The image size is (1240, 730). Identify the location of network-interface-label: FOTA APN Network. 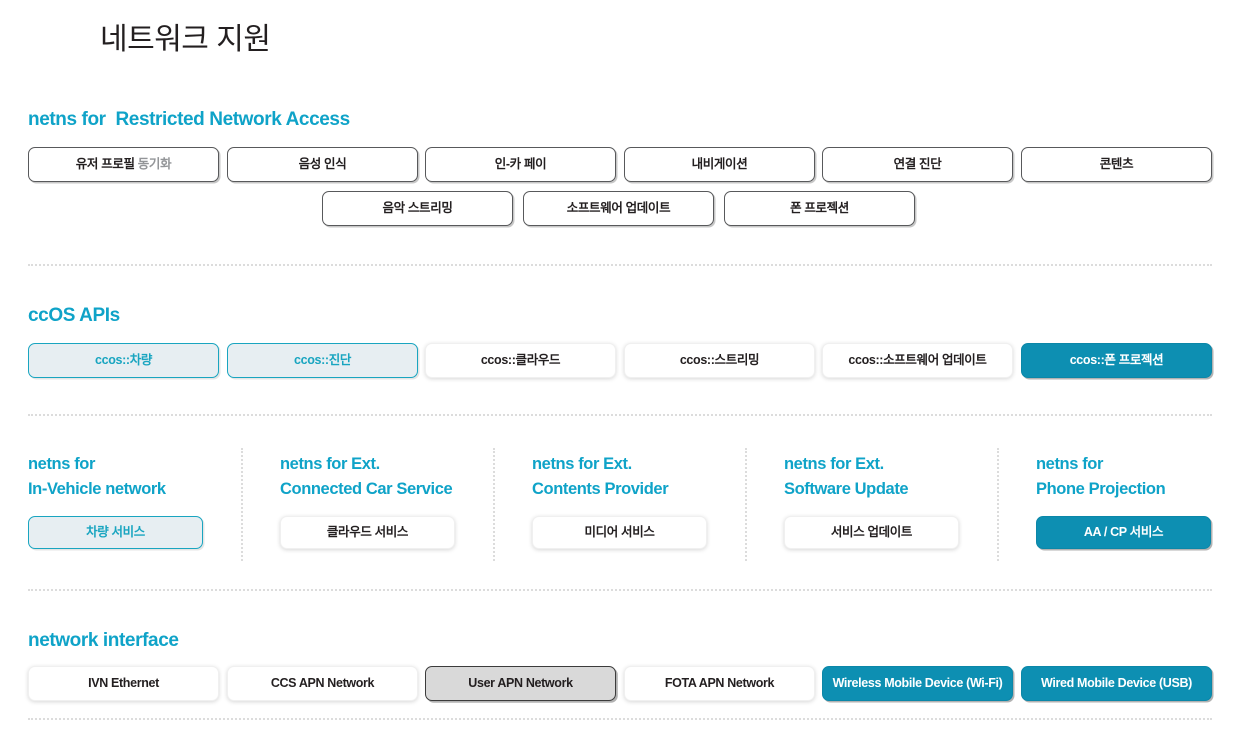
(719, 683).